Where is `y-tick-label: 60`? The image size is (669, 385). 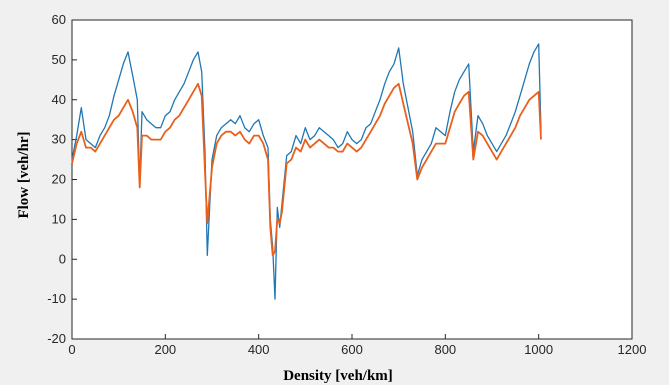 y-tick-label: 60 is located at coordinates (59, 19).